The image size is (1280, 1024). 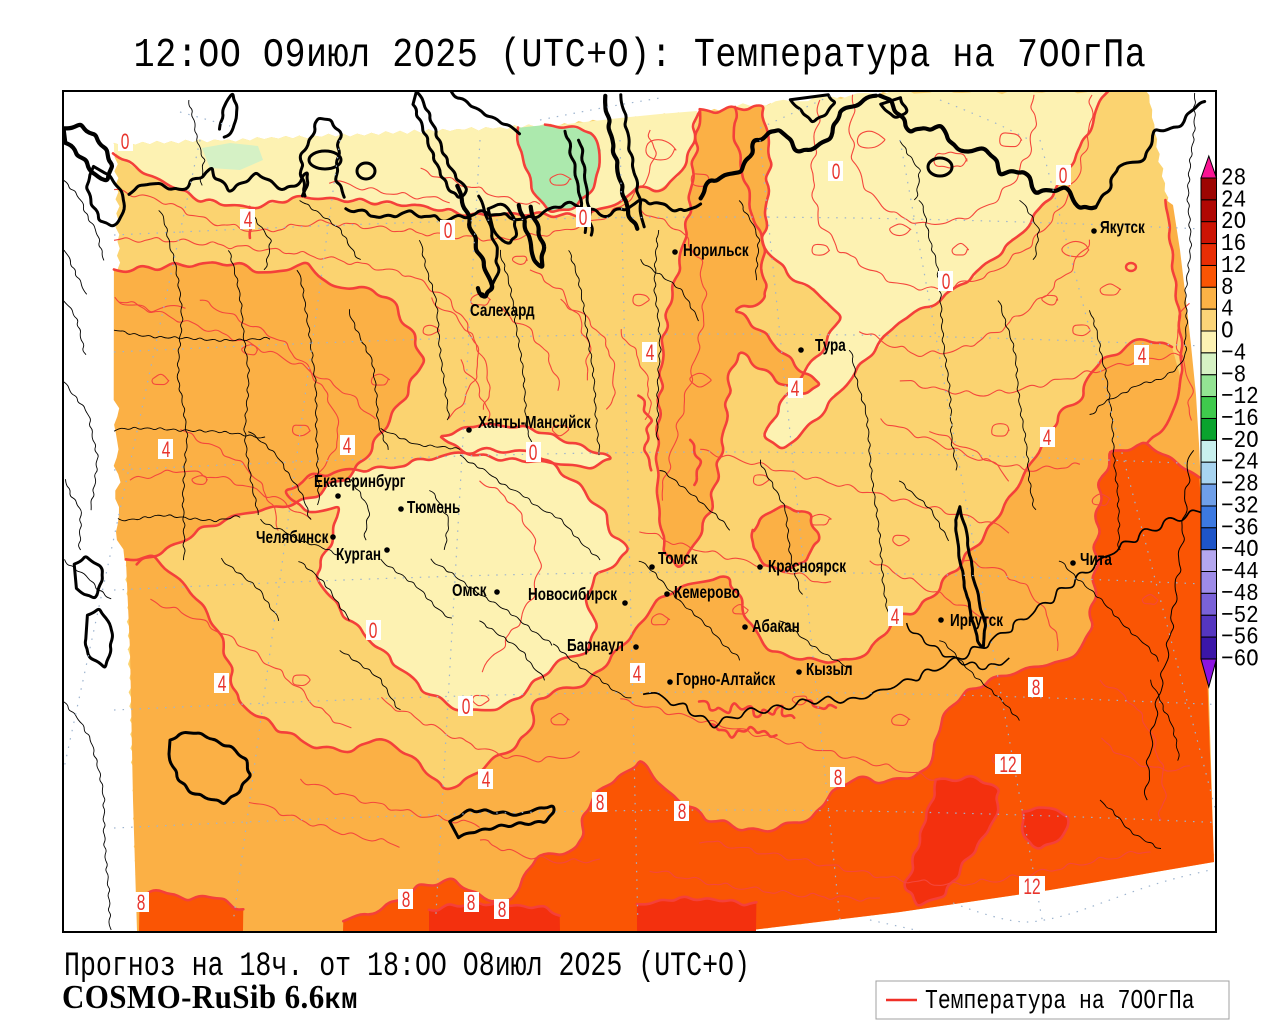 I want to click on svg-text: Курган, so click(x=358, y=554).